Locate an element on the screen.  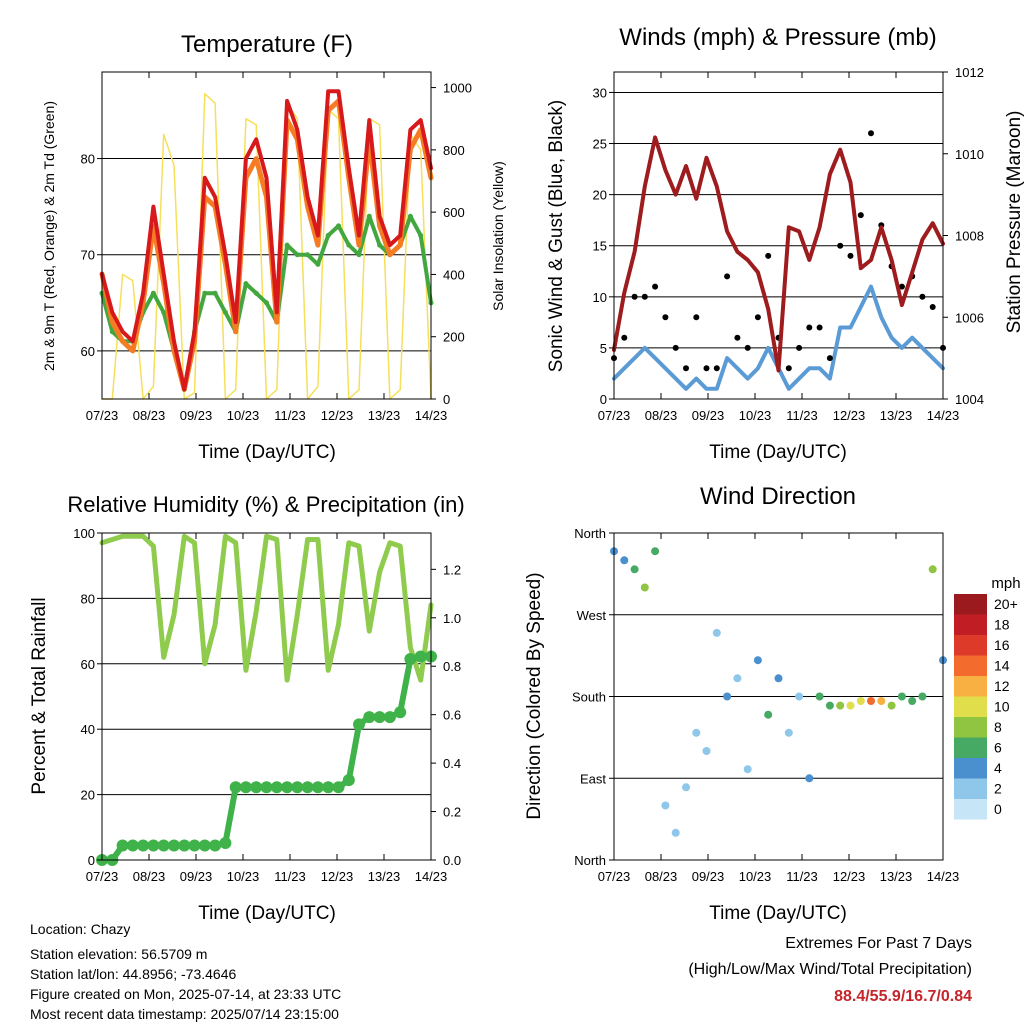
y-tick-right-label: 600 is located at coordinates (454, 212).